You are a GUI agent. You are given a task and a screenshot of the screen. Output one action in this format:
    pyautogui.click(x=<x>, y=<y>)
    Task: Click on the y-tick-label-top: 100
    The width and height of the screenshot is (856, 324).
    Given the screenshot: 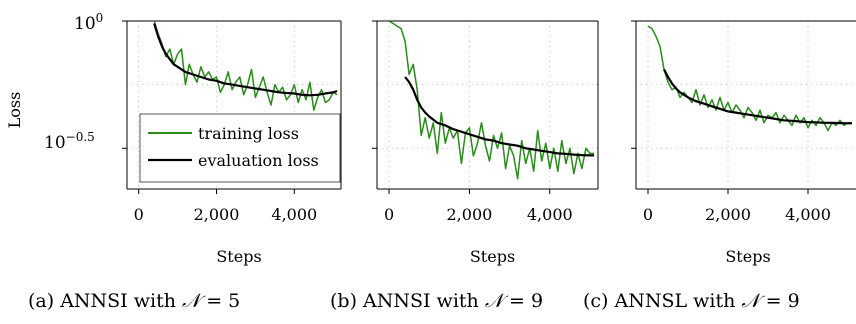 What is the action you would take?
    pyautogui.click(x=88, y=22)
    